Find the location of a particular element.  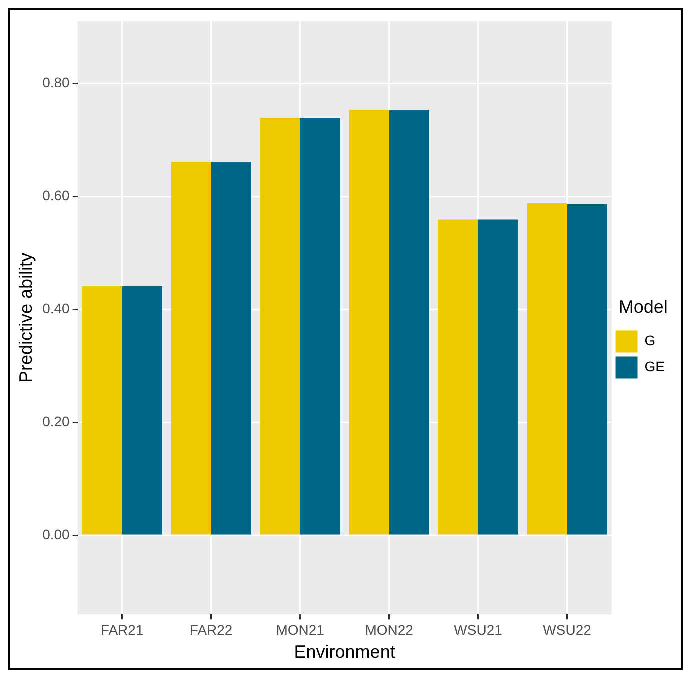

y-tick-label: 0.20 is located at coordinates (56, 421).